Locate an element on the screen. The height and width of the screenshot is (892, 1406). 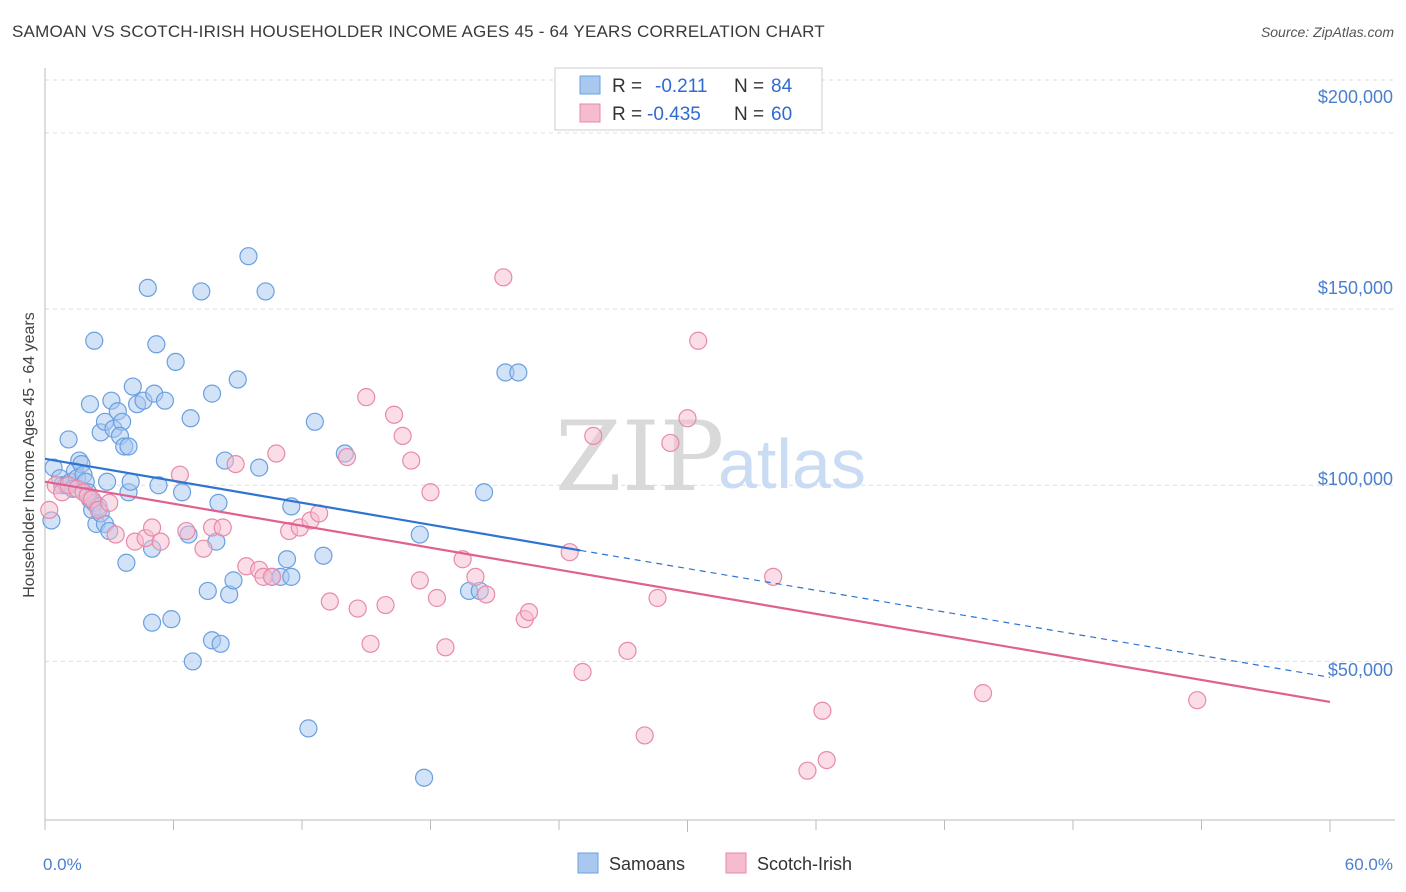
watermark: ZIP atlas is located at coordinates (710, 457).